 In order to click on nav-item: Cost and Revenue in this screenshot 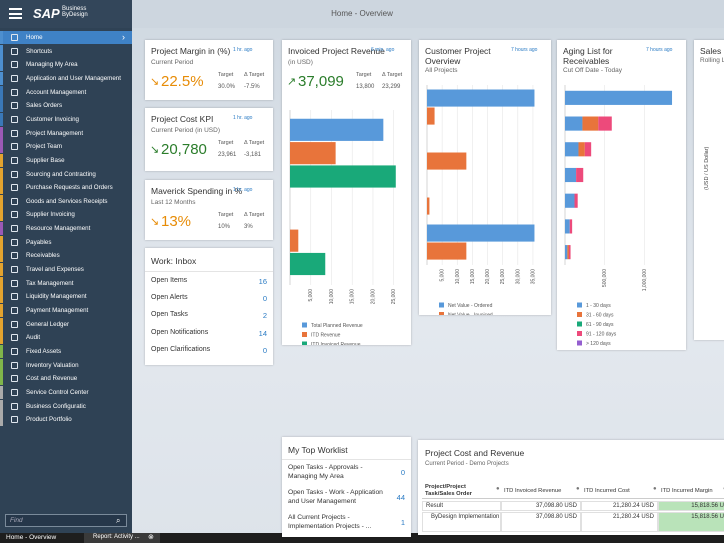, I will do `click(66, 379)`.